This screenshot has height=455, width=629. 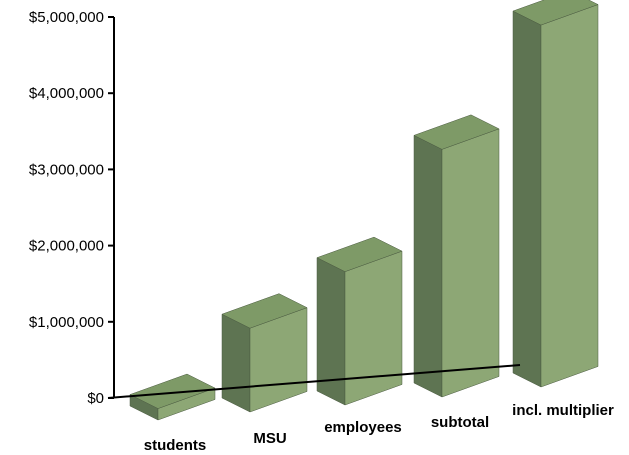 What do you see at coordinates (66, 246) in the screenshot?
I see `y-tick-label: $2,000,000` at bounding box center [66, 246].